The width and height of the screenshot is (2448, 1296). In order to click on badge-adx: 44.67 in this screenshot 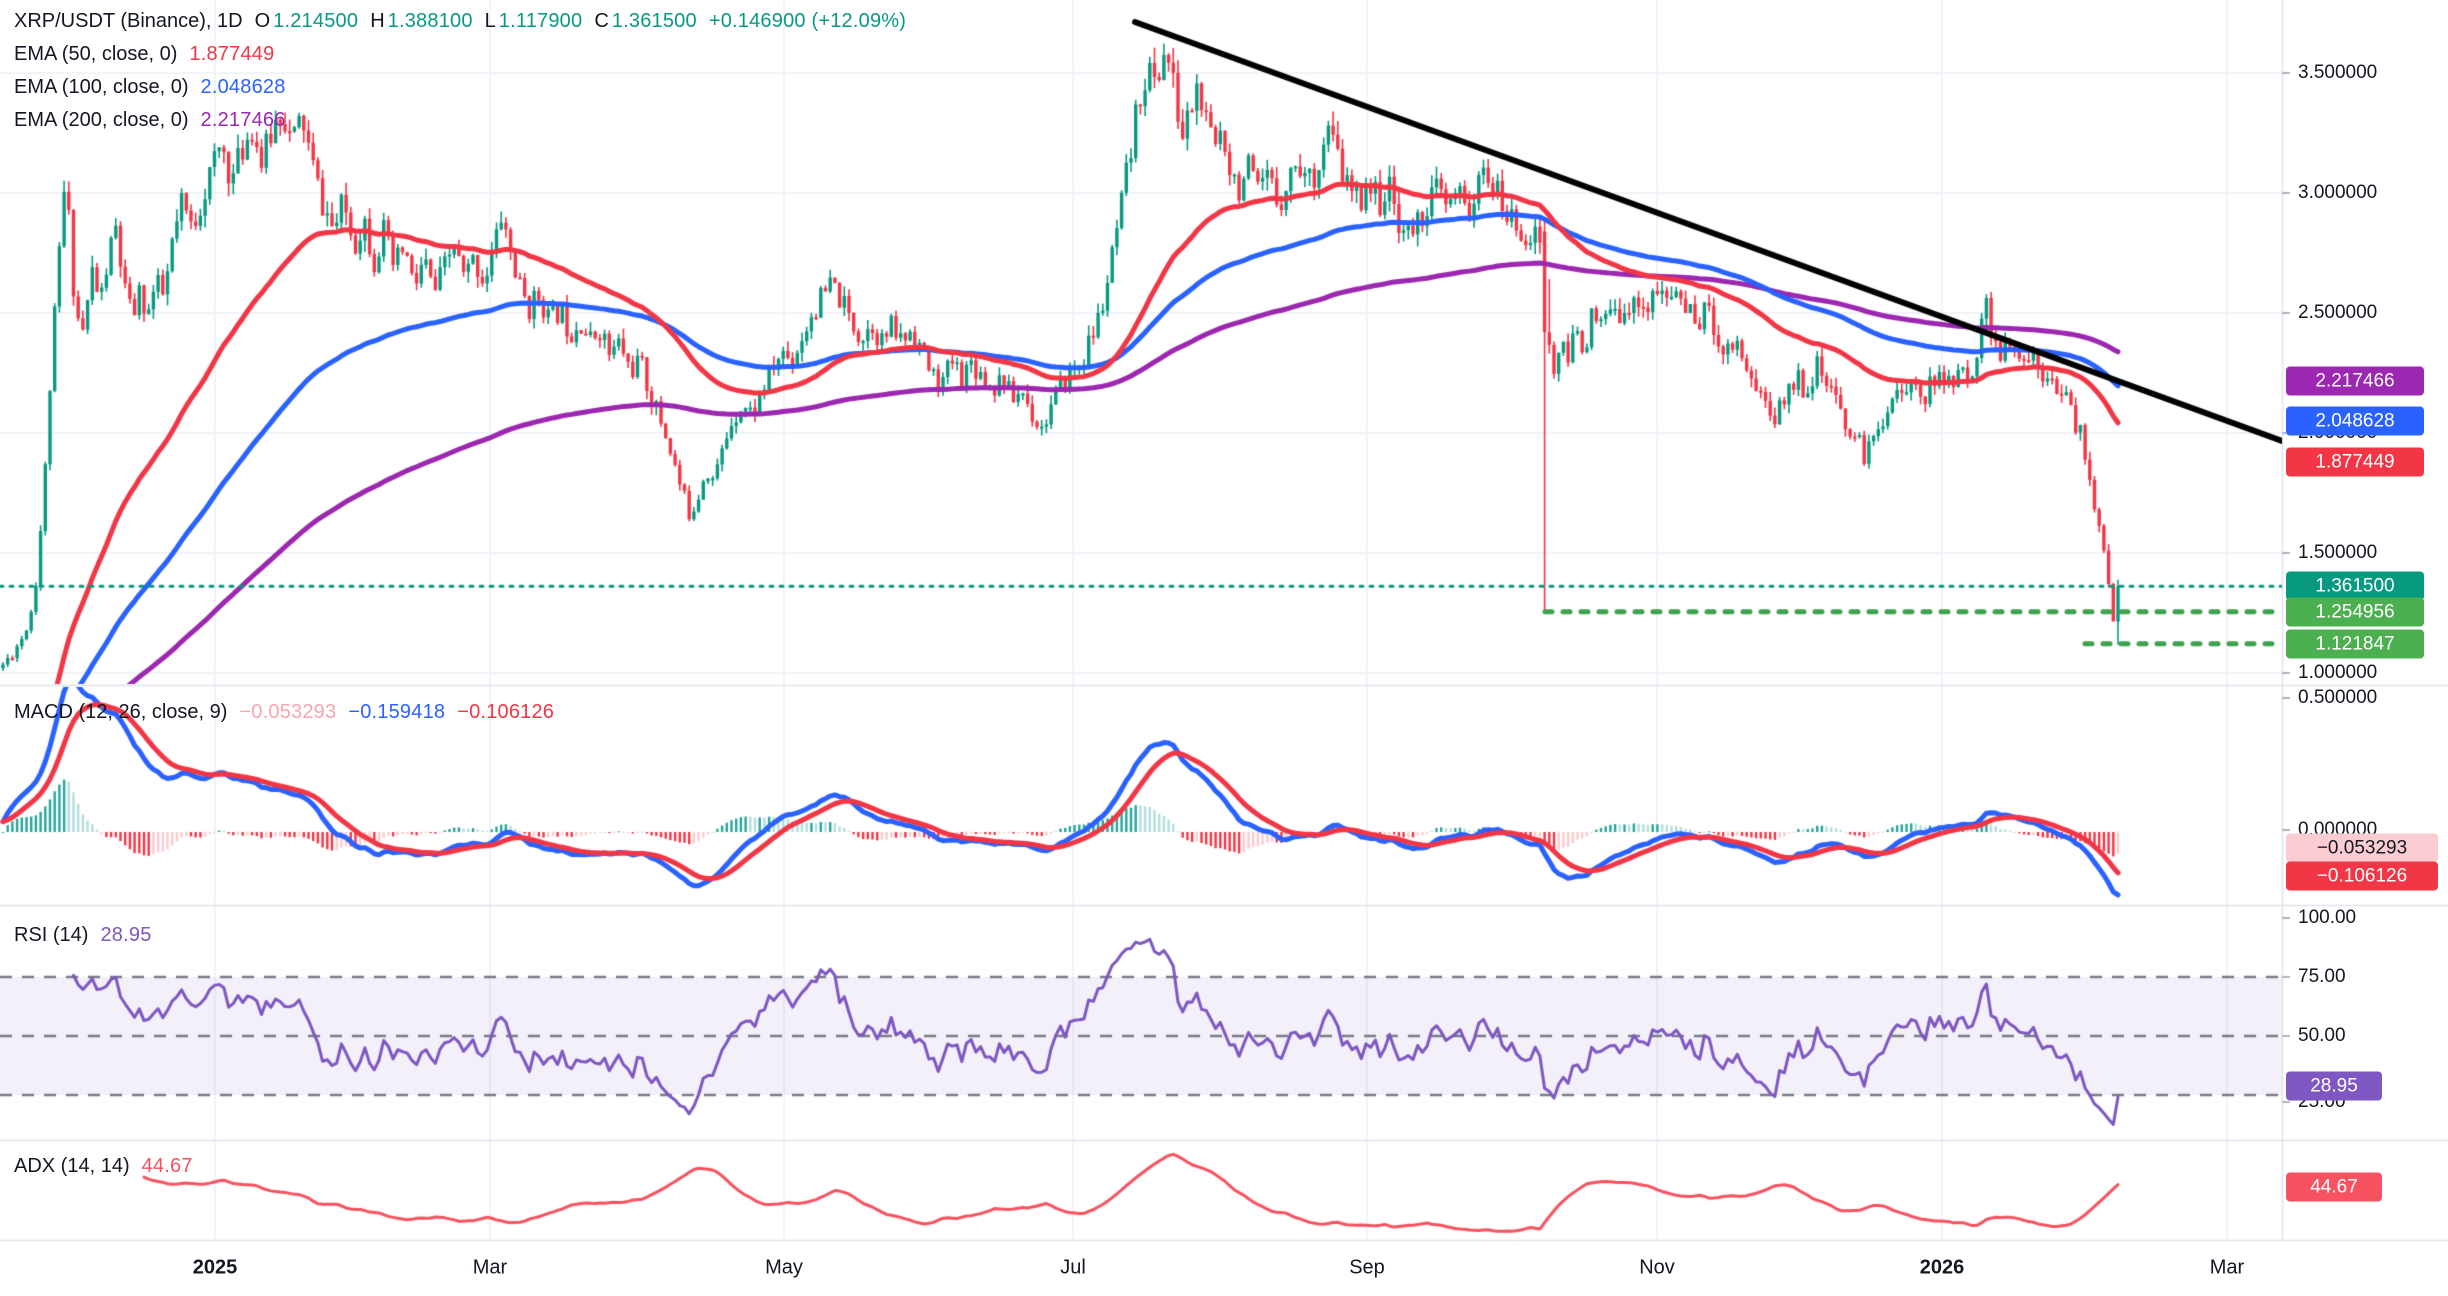, I will do `click(2334, 1187)`.